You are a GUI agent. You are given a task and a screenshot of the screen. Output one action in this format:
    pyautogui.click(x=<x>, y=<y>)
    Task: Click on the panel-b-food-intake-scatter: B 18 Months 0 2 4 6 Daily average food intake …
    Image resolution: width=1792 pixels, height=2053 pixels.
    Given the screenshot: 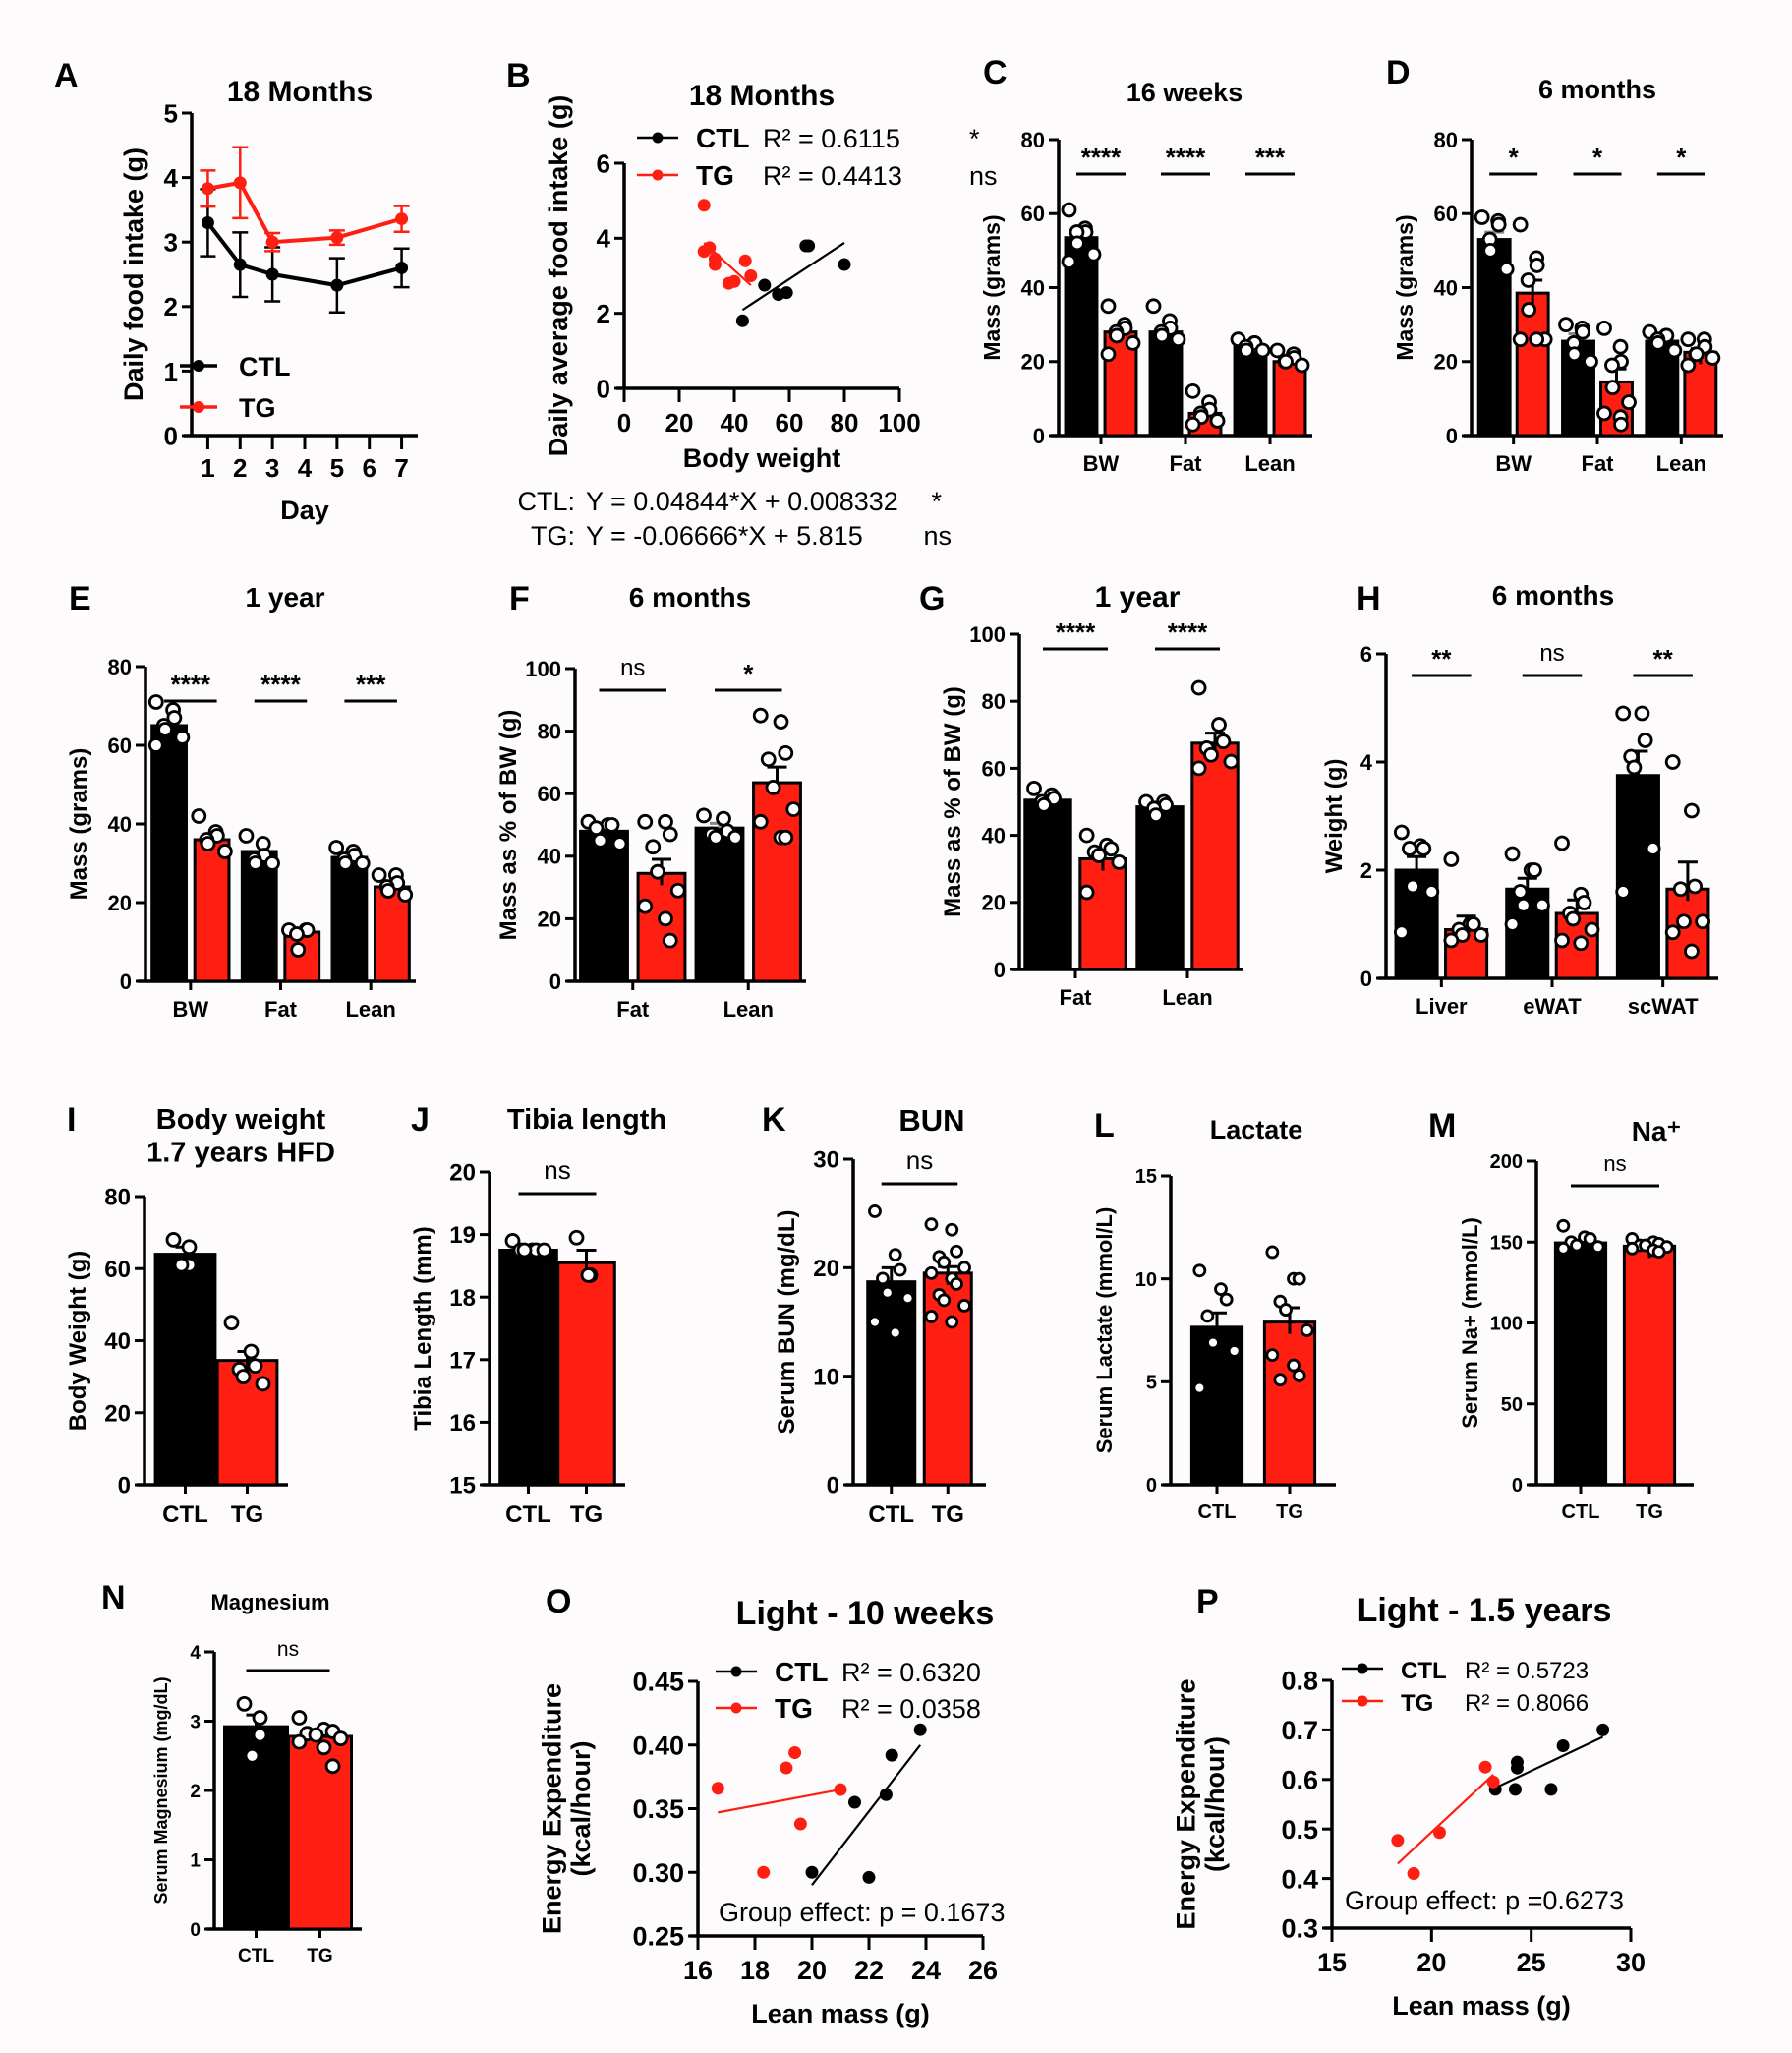 What is the action you would take?
    pyautogui.click(x=744, y=280)
    